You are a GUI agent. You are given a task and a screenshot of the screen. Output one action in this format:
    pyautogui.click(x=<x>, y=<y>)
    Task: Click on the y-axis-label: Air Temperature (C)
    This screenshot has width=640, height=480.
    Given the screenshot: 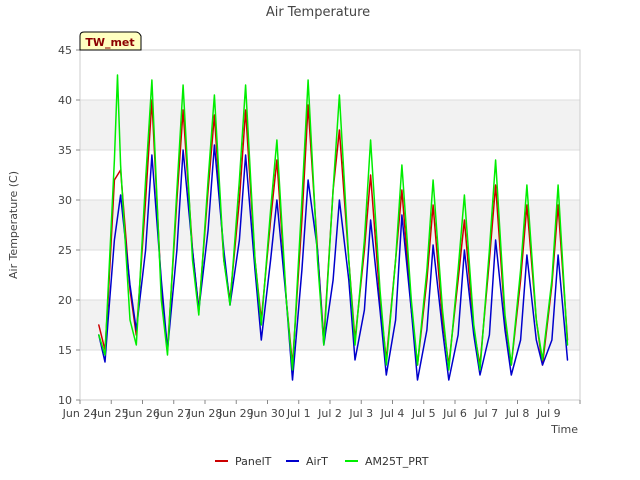 What is the action you would take?
    pyautogui.click(x=13, y=225)
    